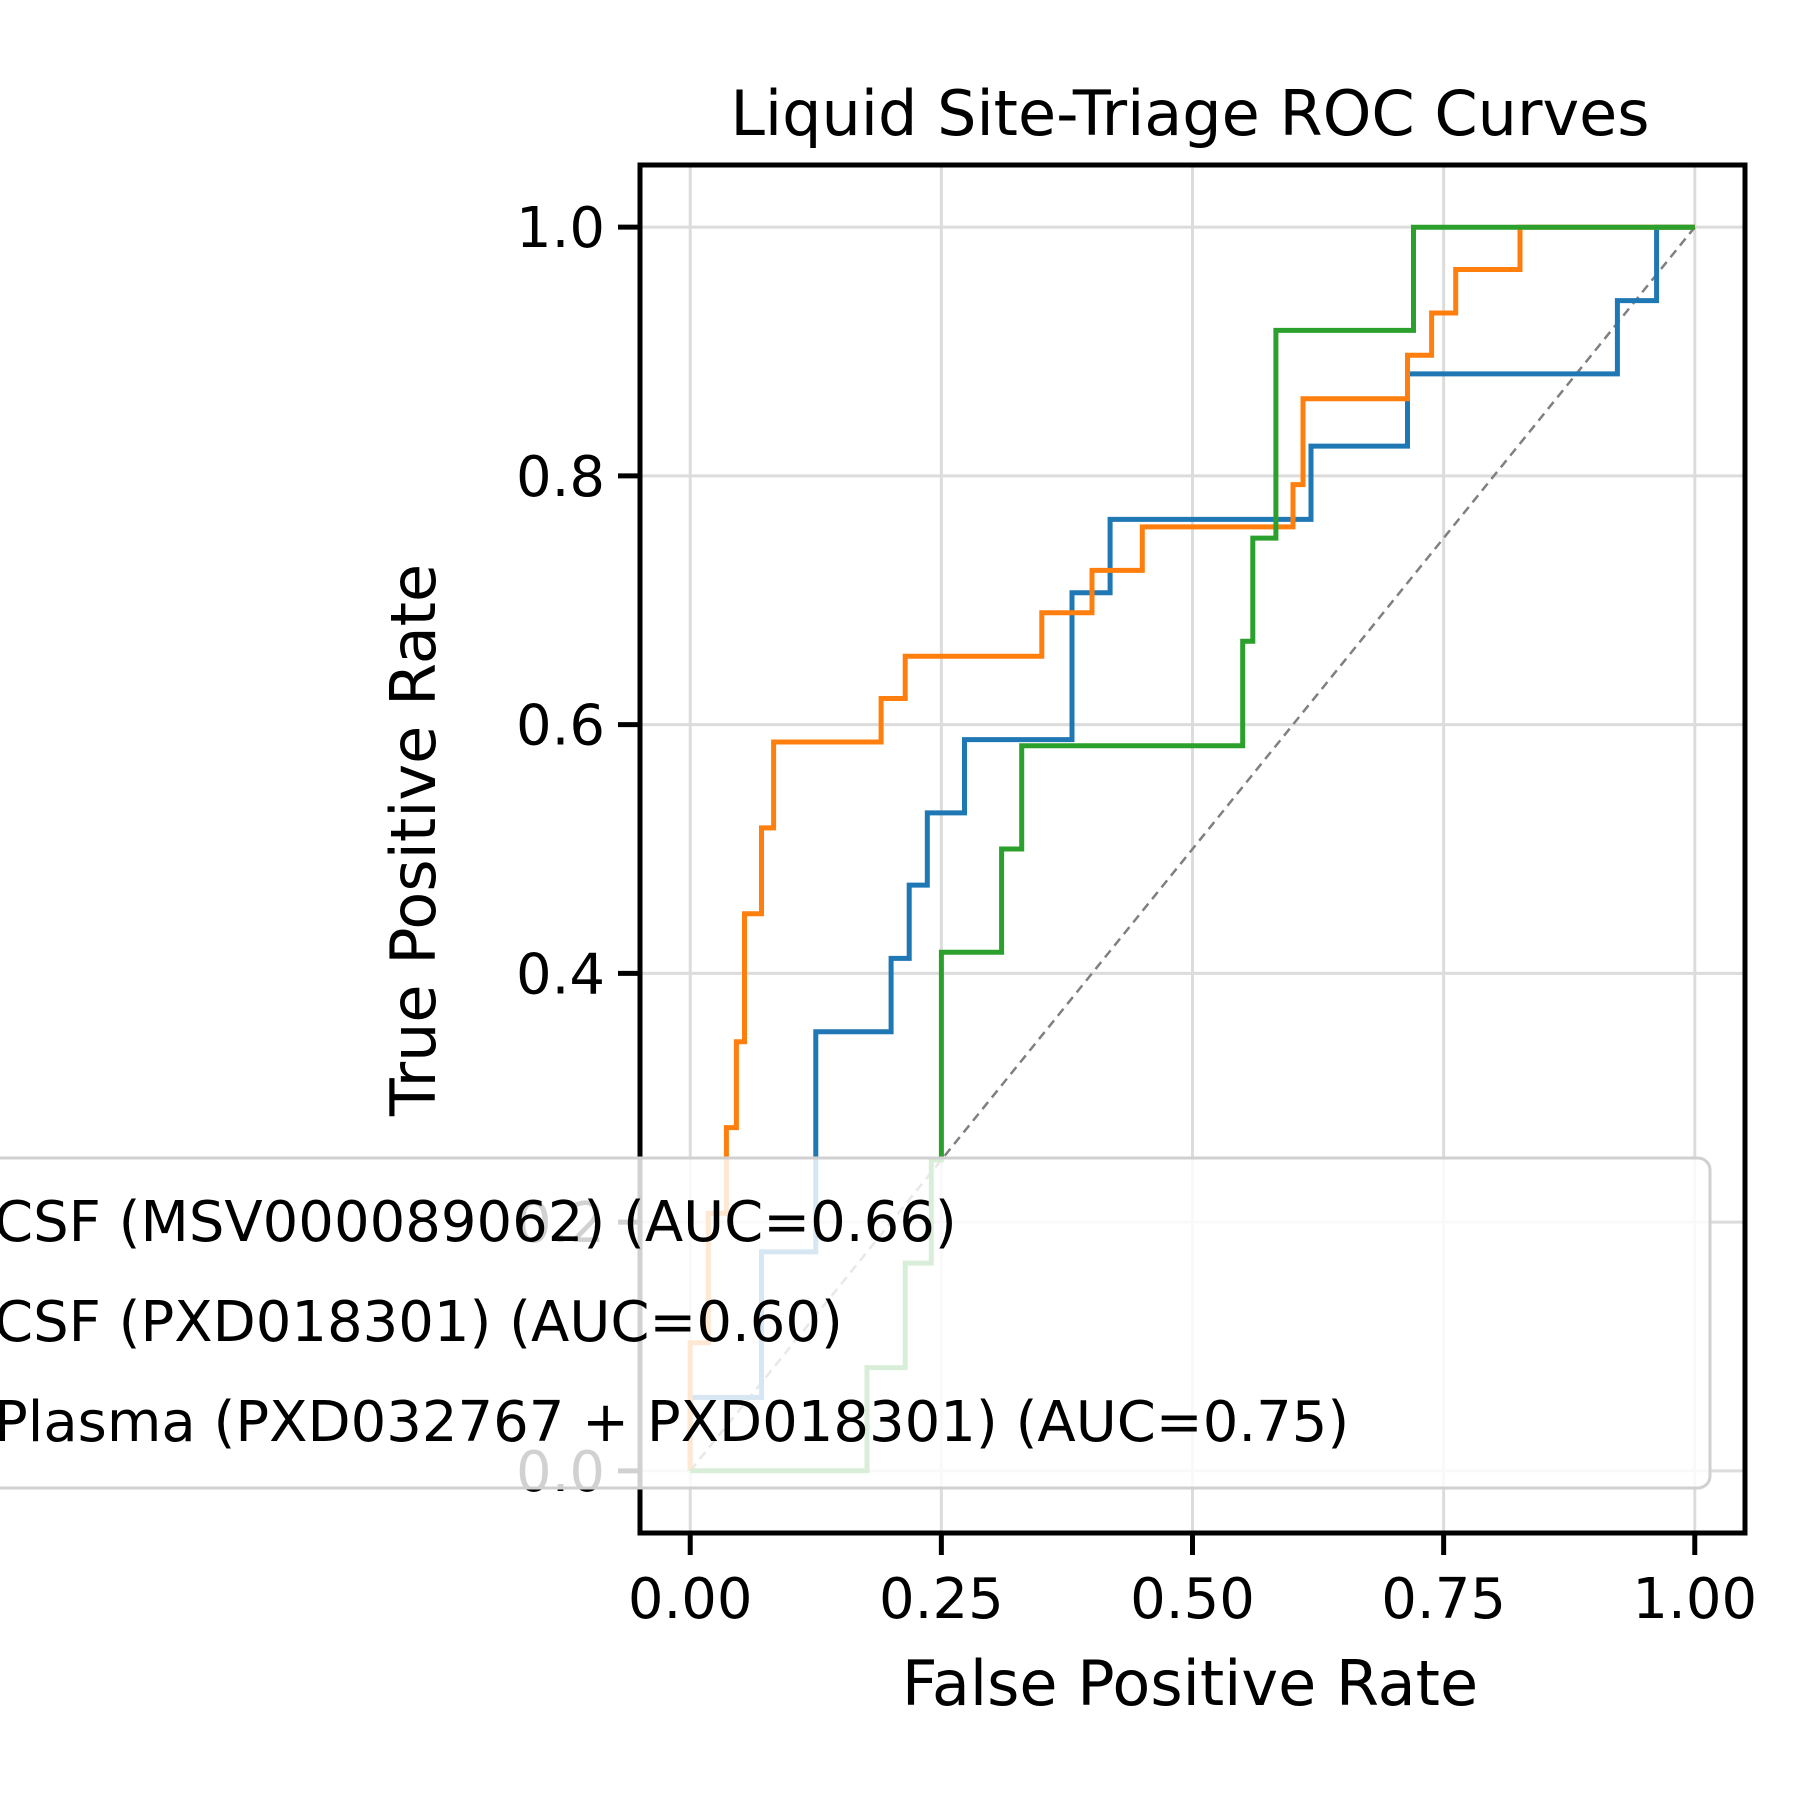  I want to click on x-axis-ticks: 0.00 0.25 0.50 0.75 1.00, so click(1192, 1582).